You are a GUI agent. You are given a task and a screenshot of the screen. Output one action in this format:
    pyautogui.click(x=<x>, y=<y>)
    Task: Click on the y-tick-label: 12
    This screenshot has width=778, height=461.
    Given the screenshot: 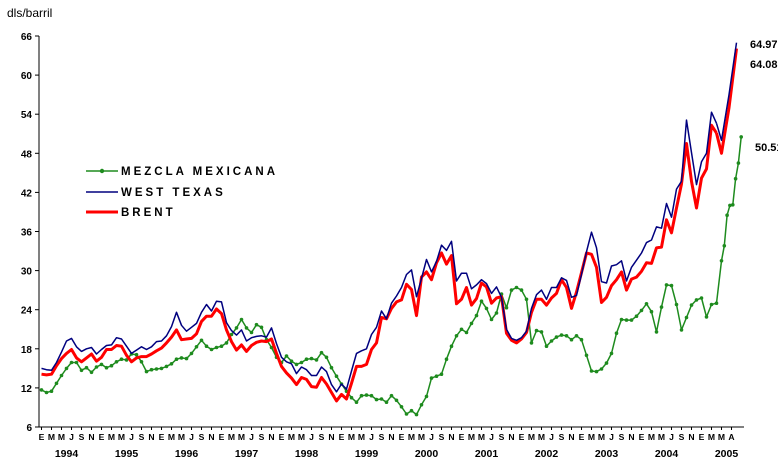 What is the action you would take?
    pyautogui.click(x=27, y=389)
    